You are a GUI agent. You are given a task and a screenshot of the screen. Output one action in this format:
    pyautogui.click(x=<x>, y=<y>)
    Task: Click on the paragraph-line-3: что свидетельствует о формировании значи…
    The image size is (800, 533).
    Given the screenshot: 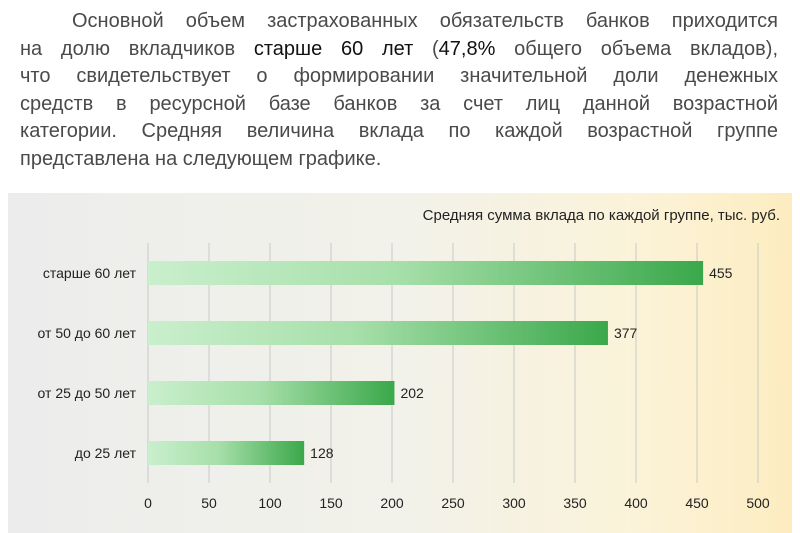 What is the action you would take?
    pyautogui.click(x=399, y=76)
    